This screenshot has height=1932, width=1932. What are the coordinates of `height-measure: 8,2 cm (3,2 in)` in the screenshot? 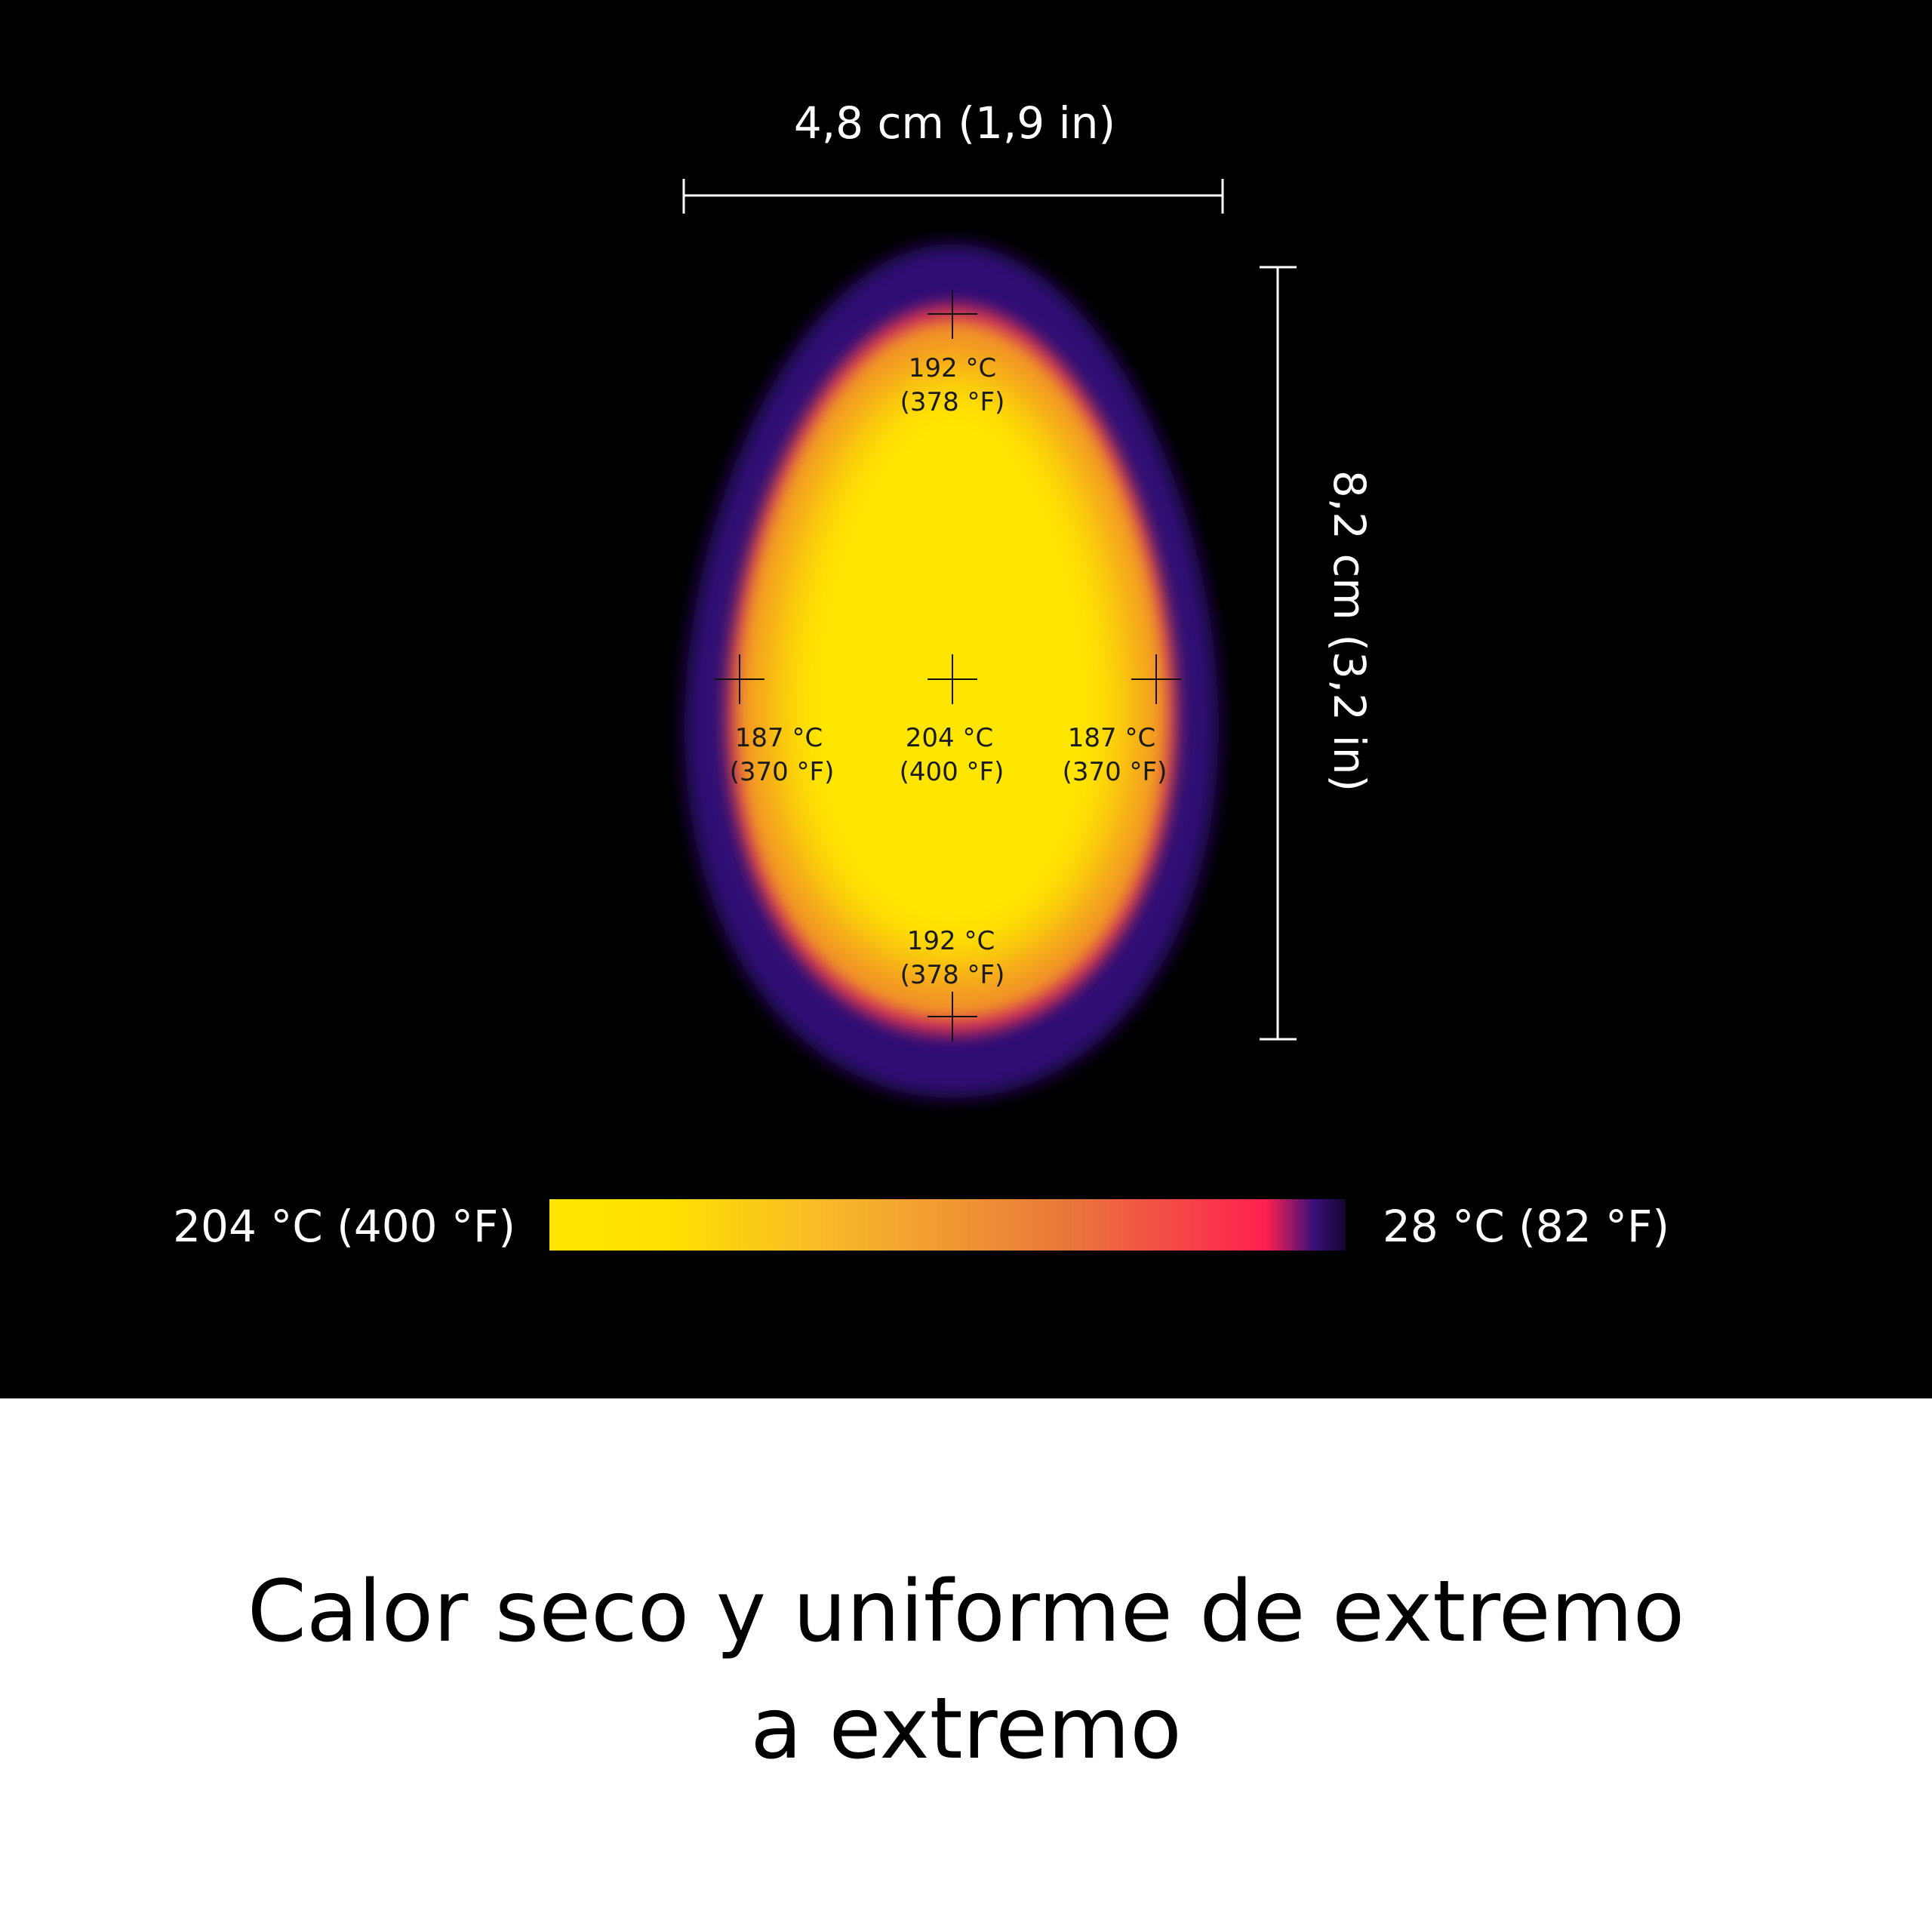 It's located at (1317, 653).